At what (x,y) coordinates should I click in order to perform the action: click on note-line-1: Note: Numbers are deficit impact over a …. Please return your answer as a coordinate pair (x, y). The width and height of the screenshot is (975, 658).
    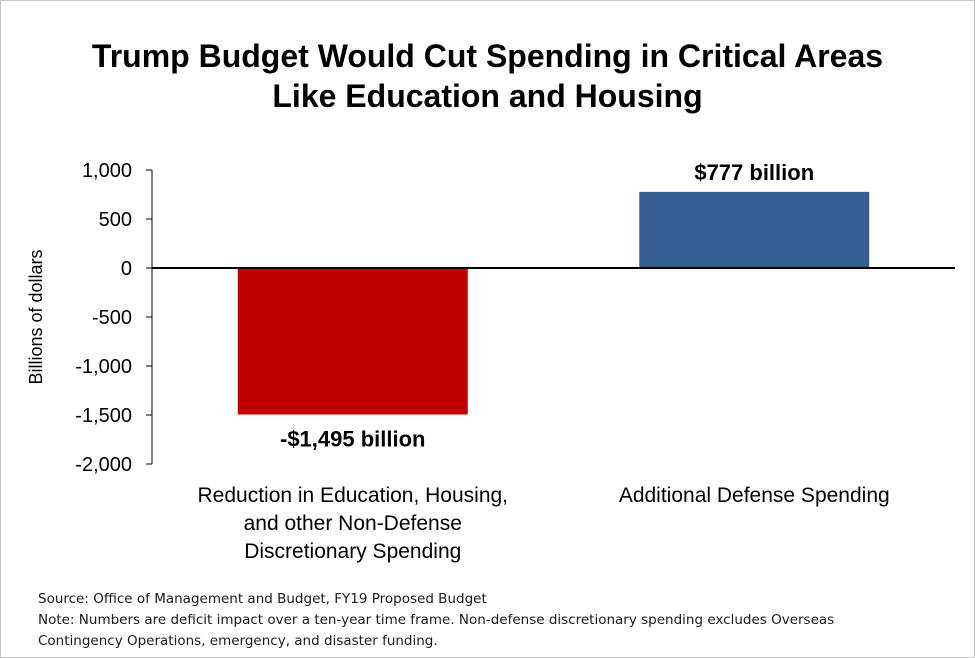
    Looking at the image, I should click on (436, 620).